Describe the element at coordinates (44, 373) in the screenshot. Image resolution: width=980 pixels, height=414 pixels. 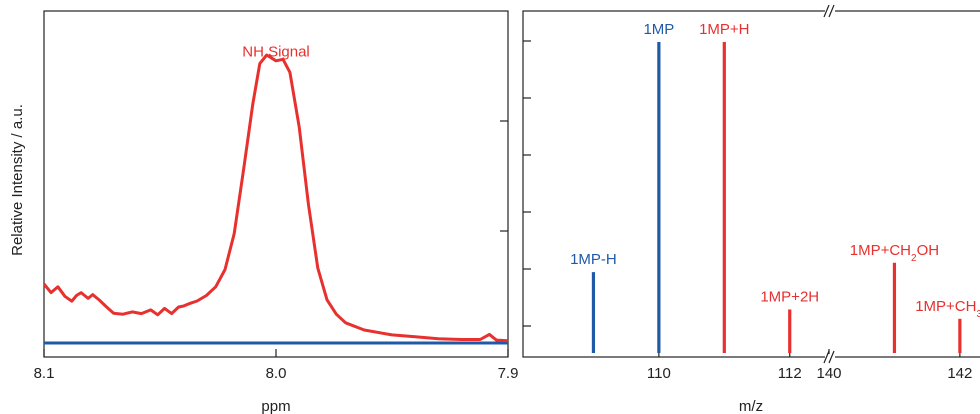
I see `nmr-x-tick-label: 8.1` at that location.